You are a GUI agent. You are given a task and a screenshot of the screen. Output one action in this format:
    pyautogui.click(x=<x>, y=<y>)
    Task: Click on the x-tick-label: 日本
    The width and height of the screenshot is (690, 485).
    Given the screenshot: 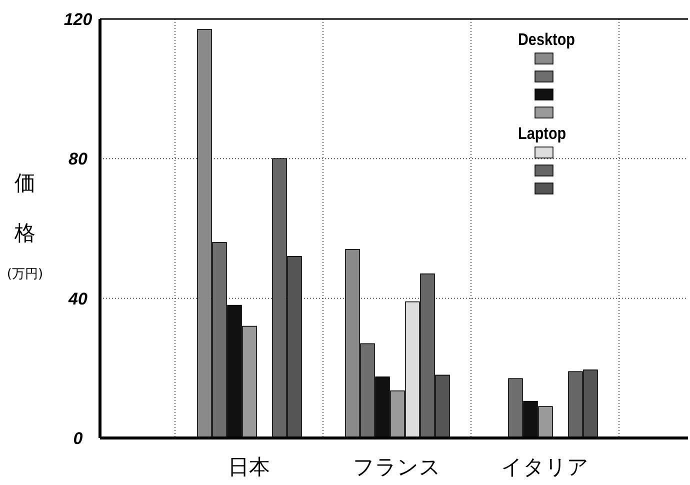 What is the action you would take?
    pyautogui.click(x=249, y=467)
    